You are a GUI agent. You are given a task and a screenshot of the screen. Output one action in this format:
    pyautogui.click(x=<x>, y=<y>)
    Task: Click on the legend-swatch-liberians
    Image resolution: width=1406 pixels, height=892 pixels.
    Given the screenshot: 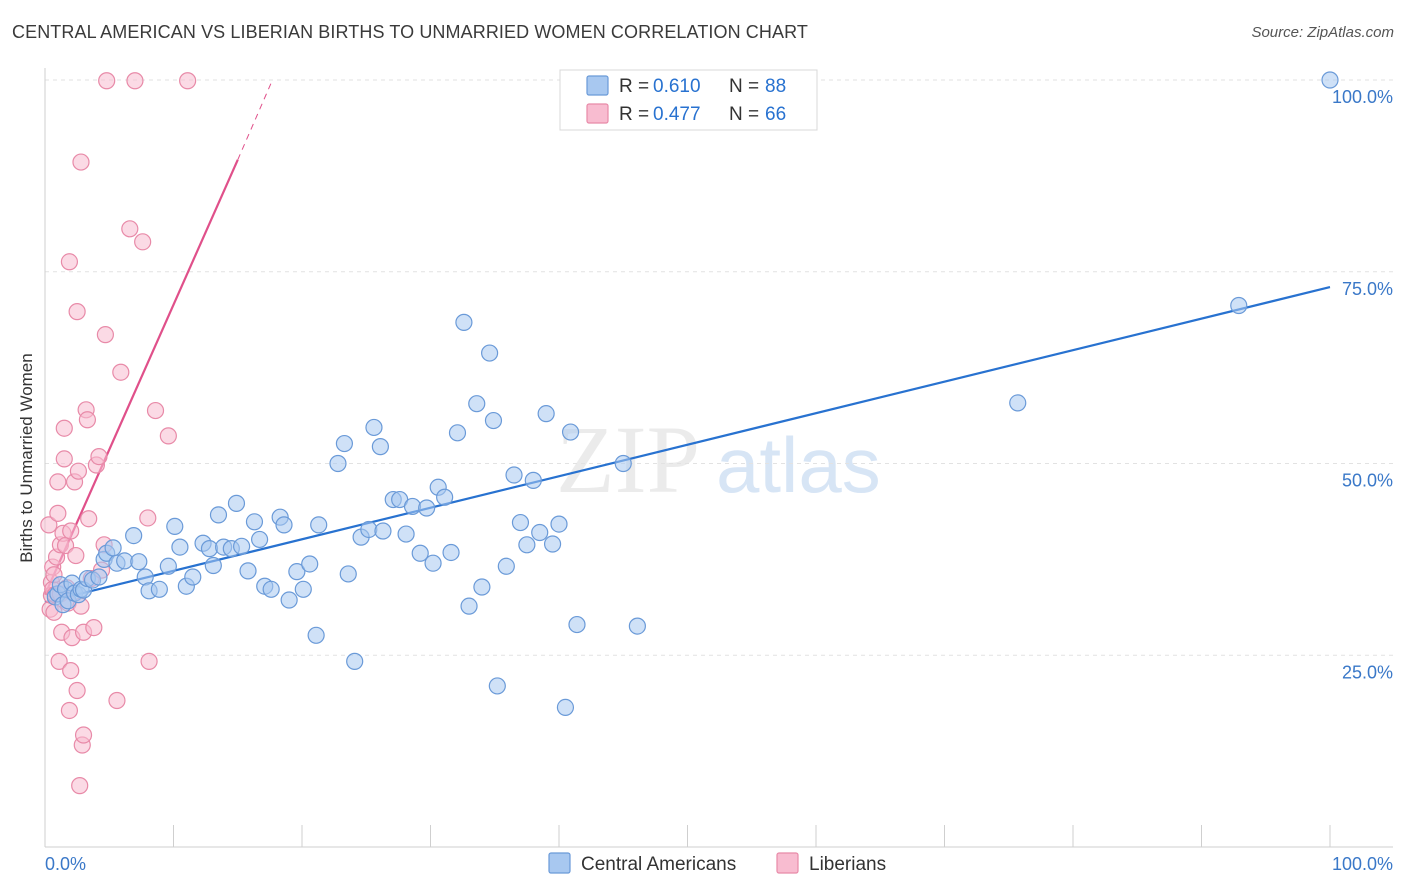 What is the action you would take?
    pyautogui.click(x=787, y=863)
    